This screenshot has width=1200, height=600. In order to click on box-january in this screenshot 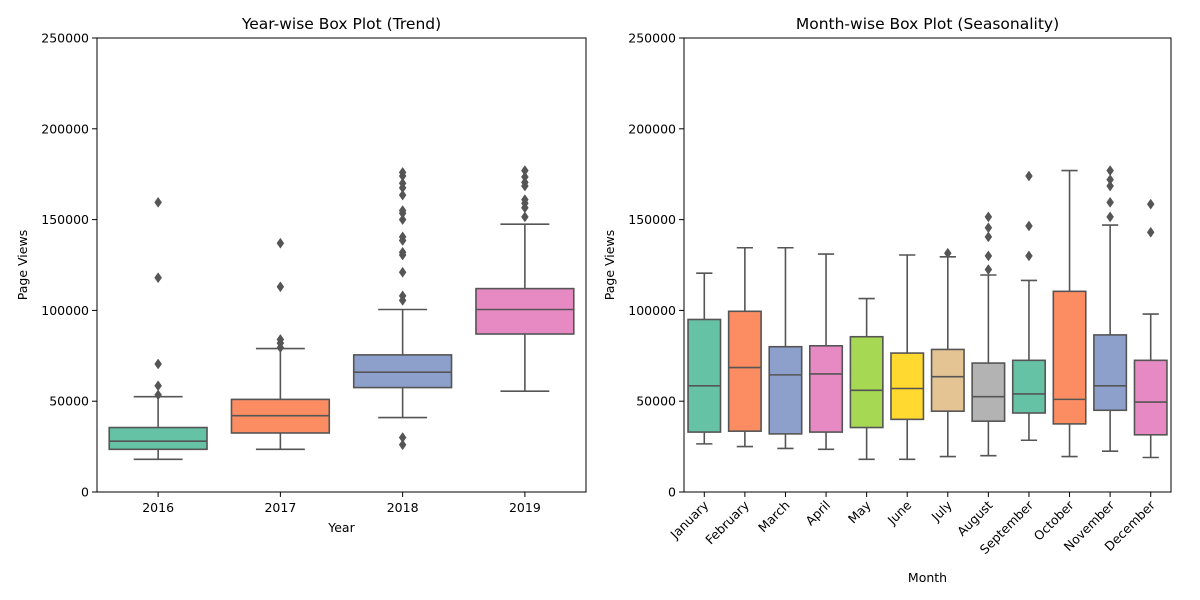, I will do `click(704, 358)`.